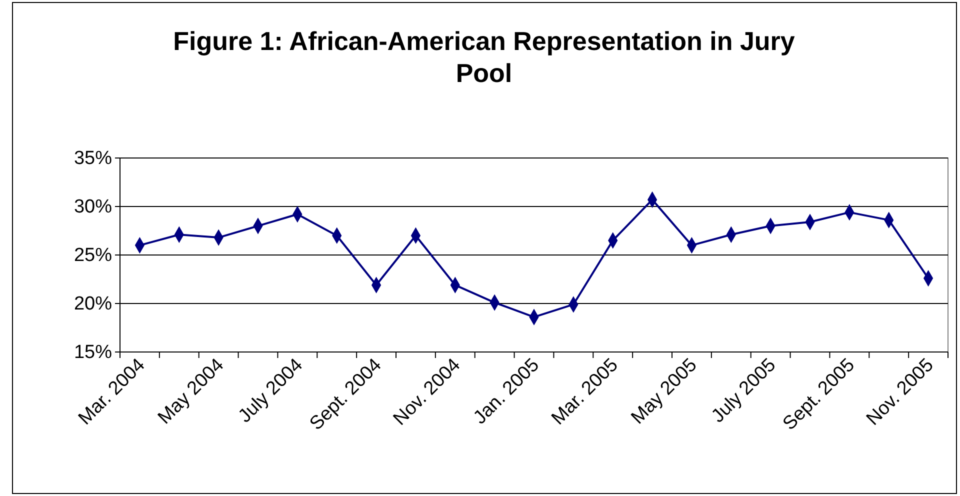 The image size is (960, 496). Describe the element at coordinates (93, 255) in the screenshot. I see `y-tick-label: 25%` at that location.